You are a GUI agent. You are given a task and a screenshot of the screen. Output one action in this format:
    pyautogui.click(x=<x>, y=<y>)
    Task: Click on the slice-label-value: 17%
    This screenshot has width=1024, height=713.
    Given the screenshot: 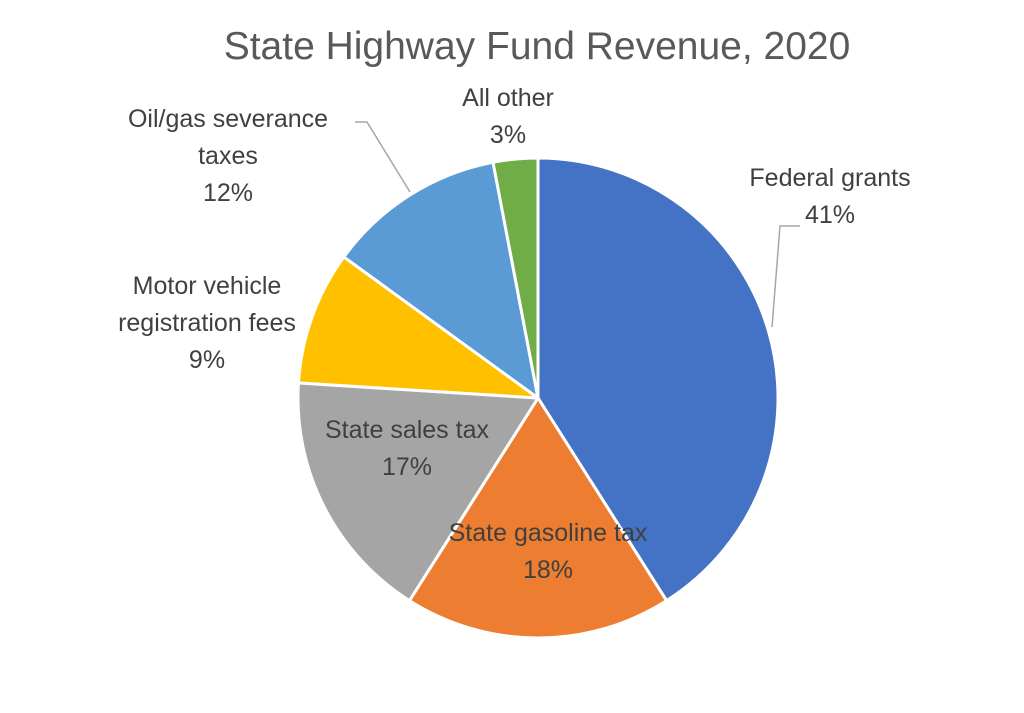 What is the action you would take?
    pyautogui.click(x=407, y=467)
    